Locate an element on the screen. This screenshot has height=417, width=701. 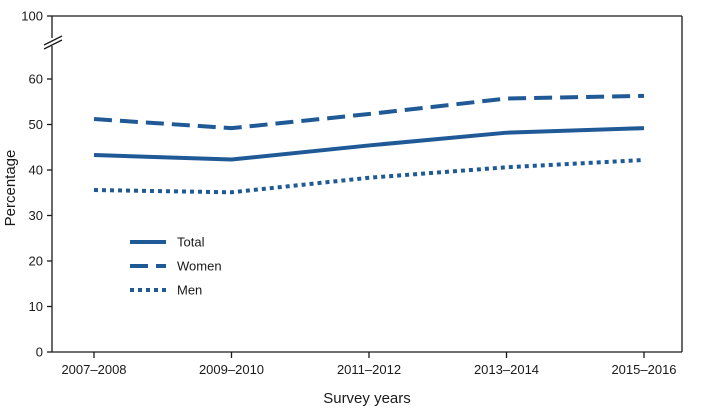
legend-label-women: Women is located at coordinates (199, 266).